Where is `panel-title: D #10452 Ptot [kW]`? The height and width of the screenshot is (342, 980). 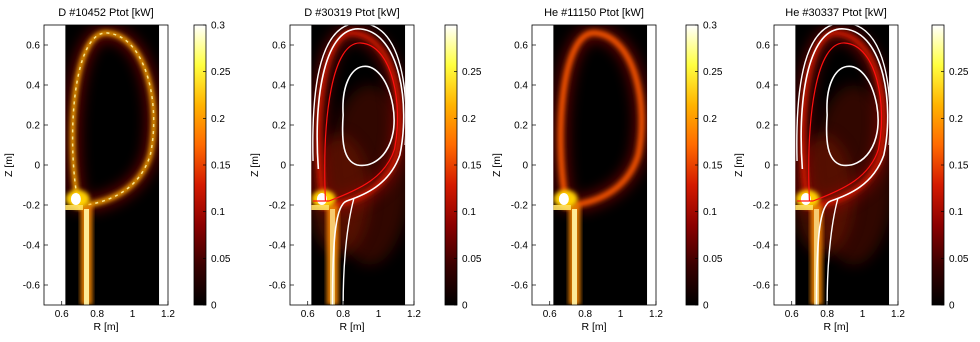
panel-title: D #10452 Ptot [kW] is located at coordinates (105, 13).